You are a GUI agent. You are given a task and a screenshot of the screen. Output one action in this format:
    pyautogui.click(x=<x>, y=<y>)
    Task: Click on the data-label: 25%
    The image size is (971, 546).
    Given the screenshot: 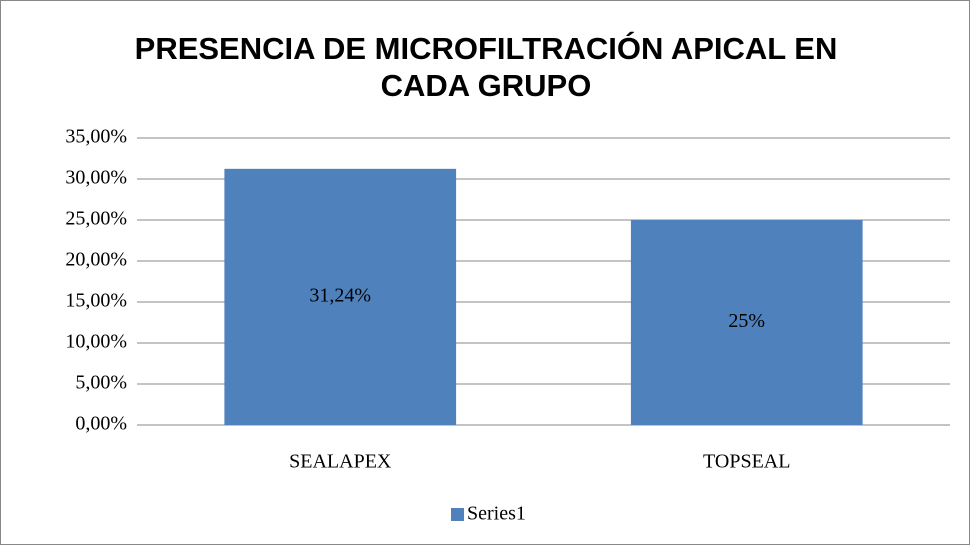 What is the action you would take?
    pyautogui.click(x=746, y=321)
    